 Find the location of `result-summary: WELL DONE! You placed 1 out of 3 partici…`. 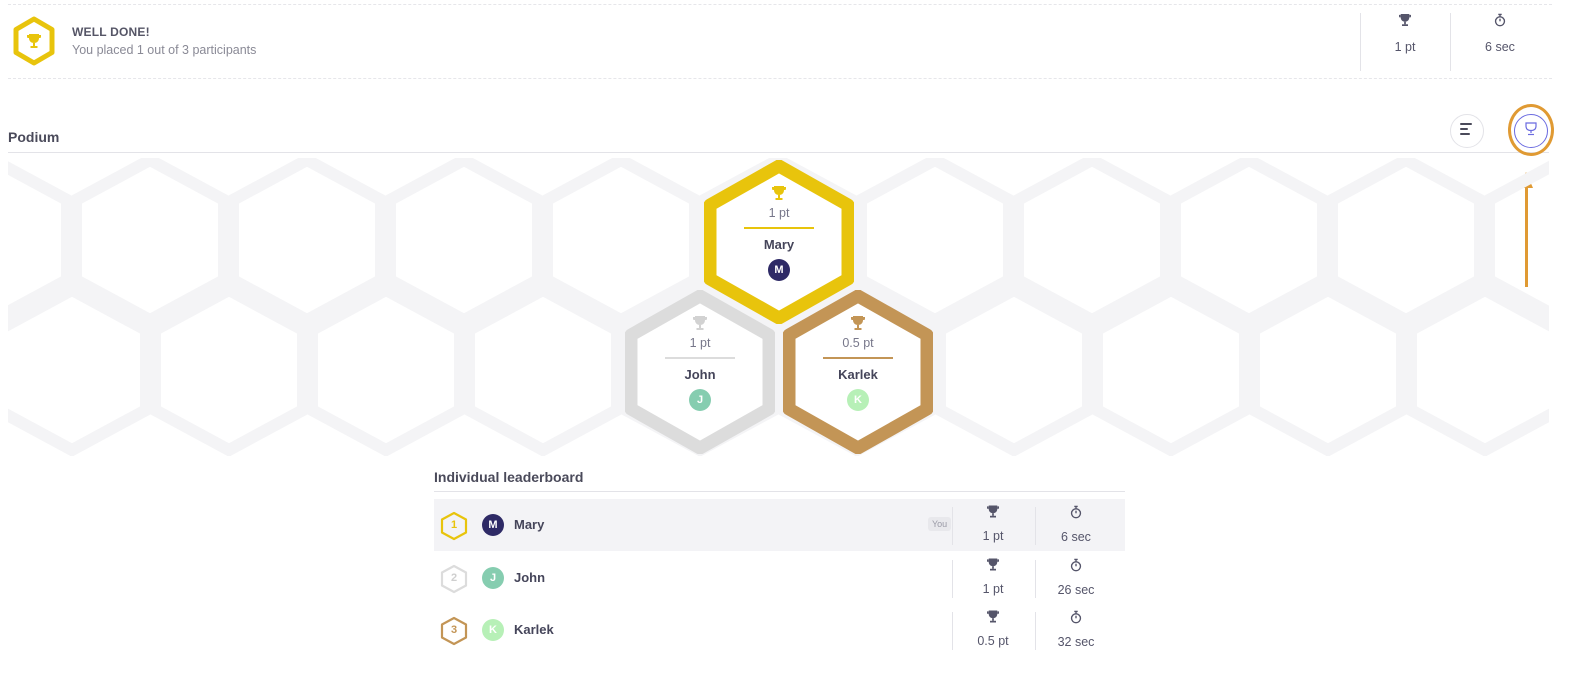

result-summary: WELL DONE! You placed 1 out of 3 partici… is located at coordinates (780, 42).